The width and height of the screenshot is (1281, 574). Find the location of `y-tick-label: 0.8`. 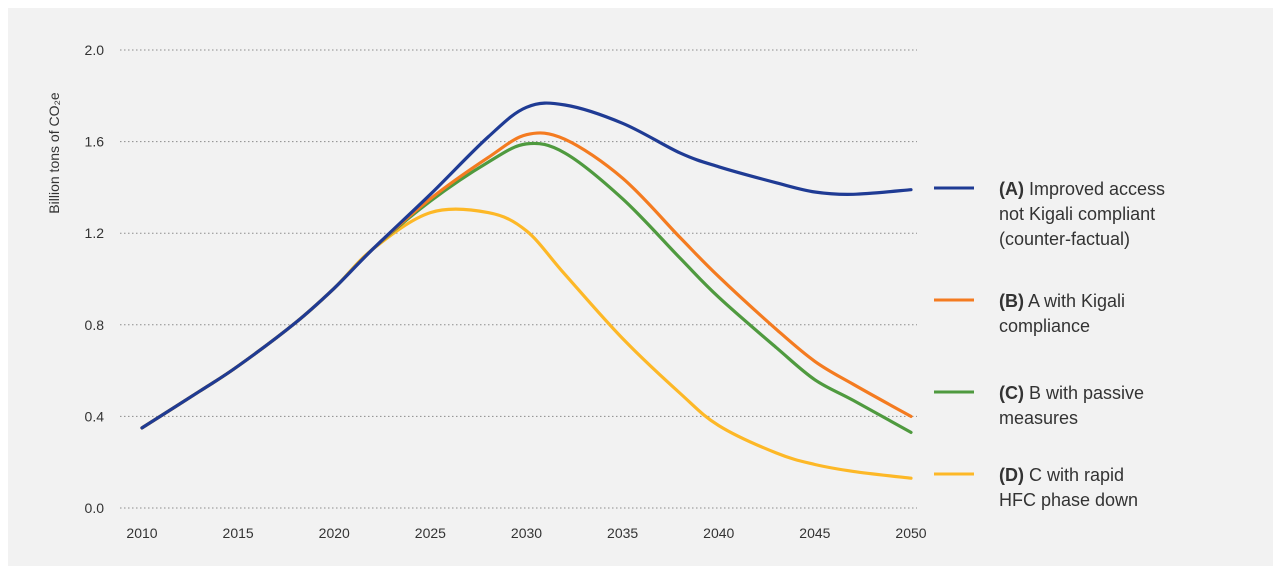

y-tick-label: 0.8 is located at coordinates (95, 325).